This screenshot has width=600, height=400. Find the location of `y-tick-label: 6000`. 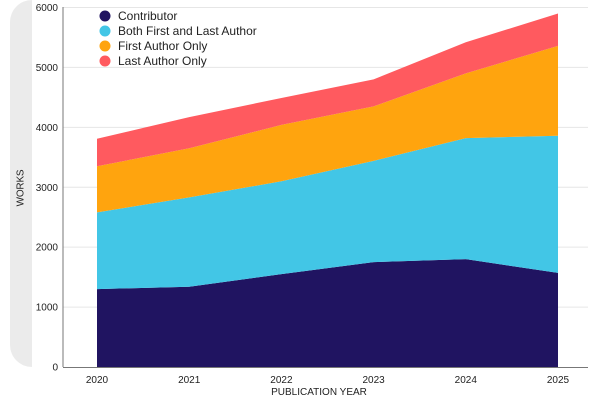

y-tick-label: 6000 is located at coordinates (47, 8).